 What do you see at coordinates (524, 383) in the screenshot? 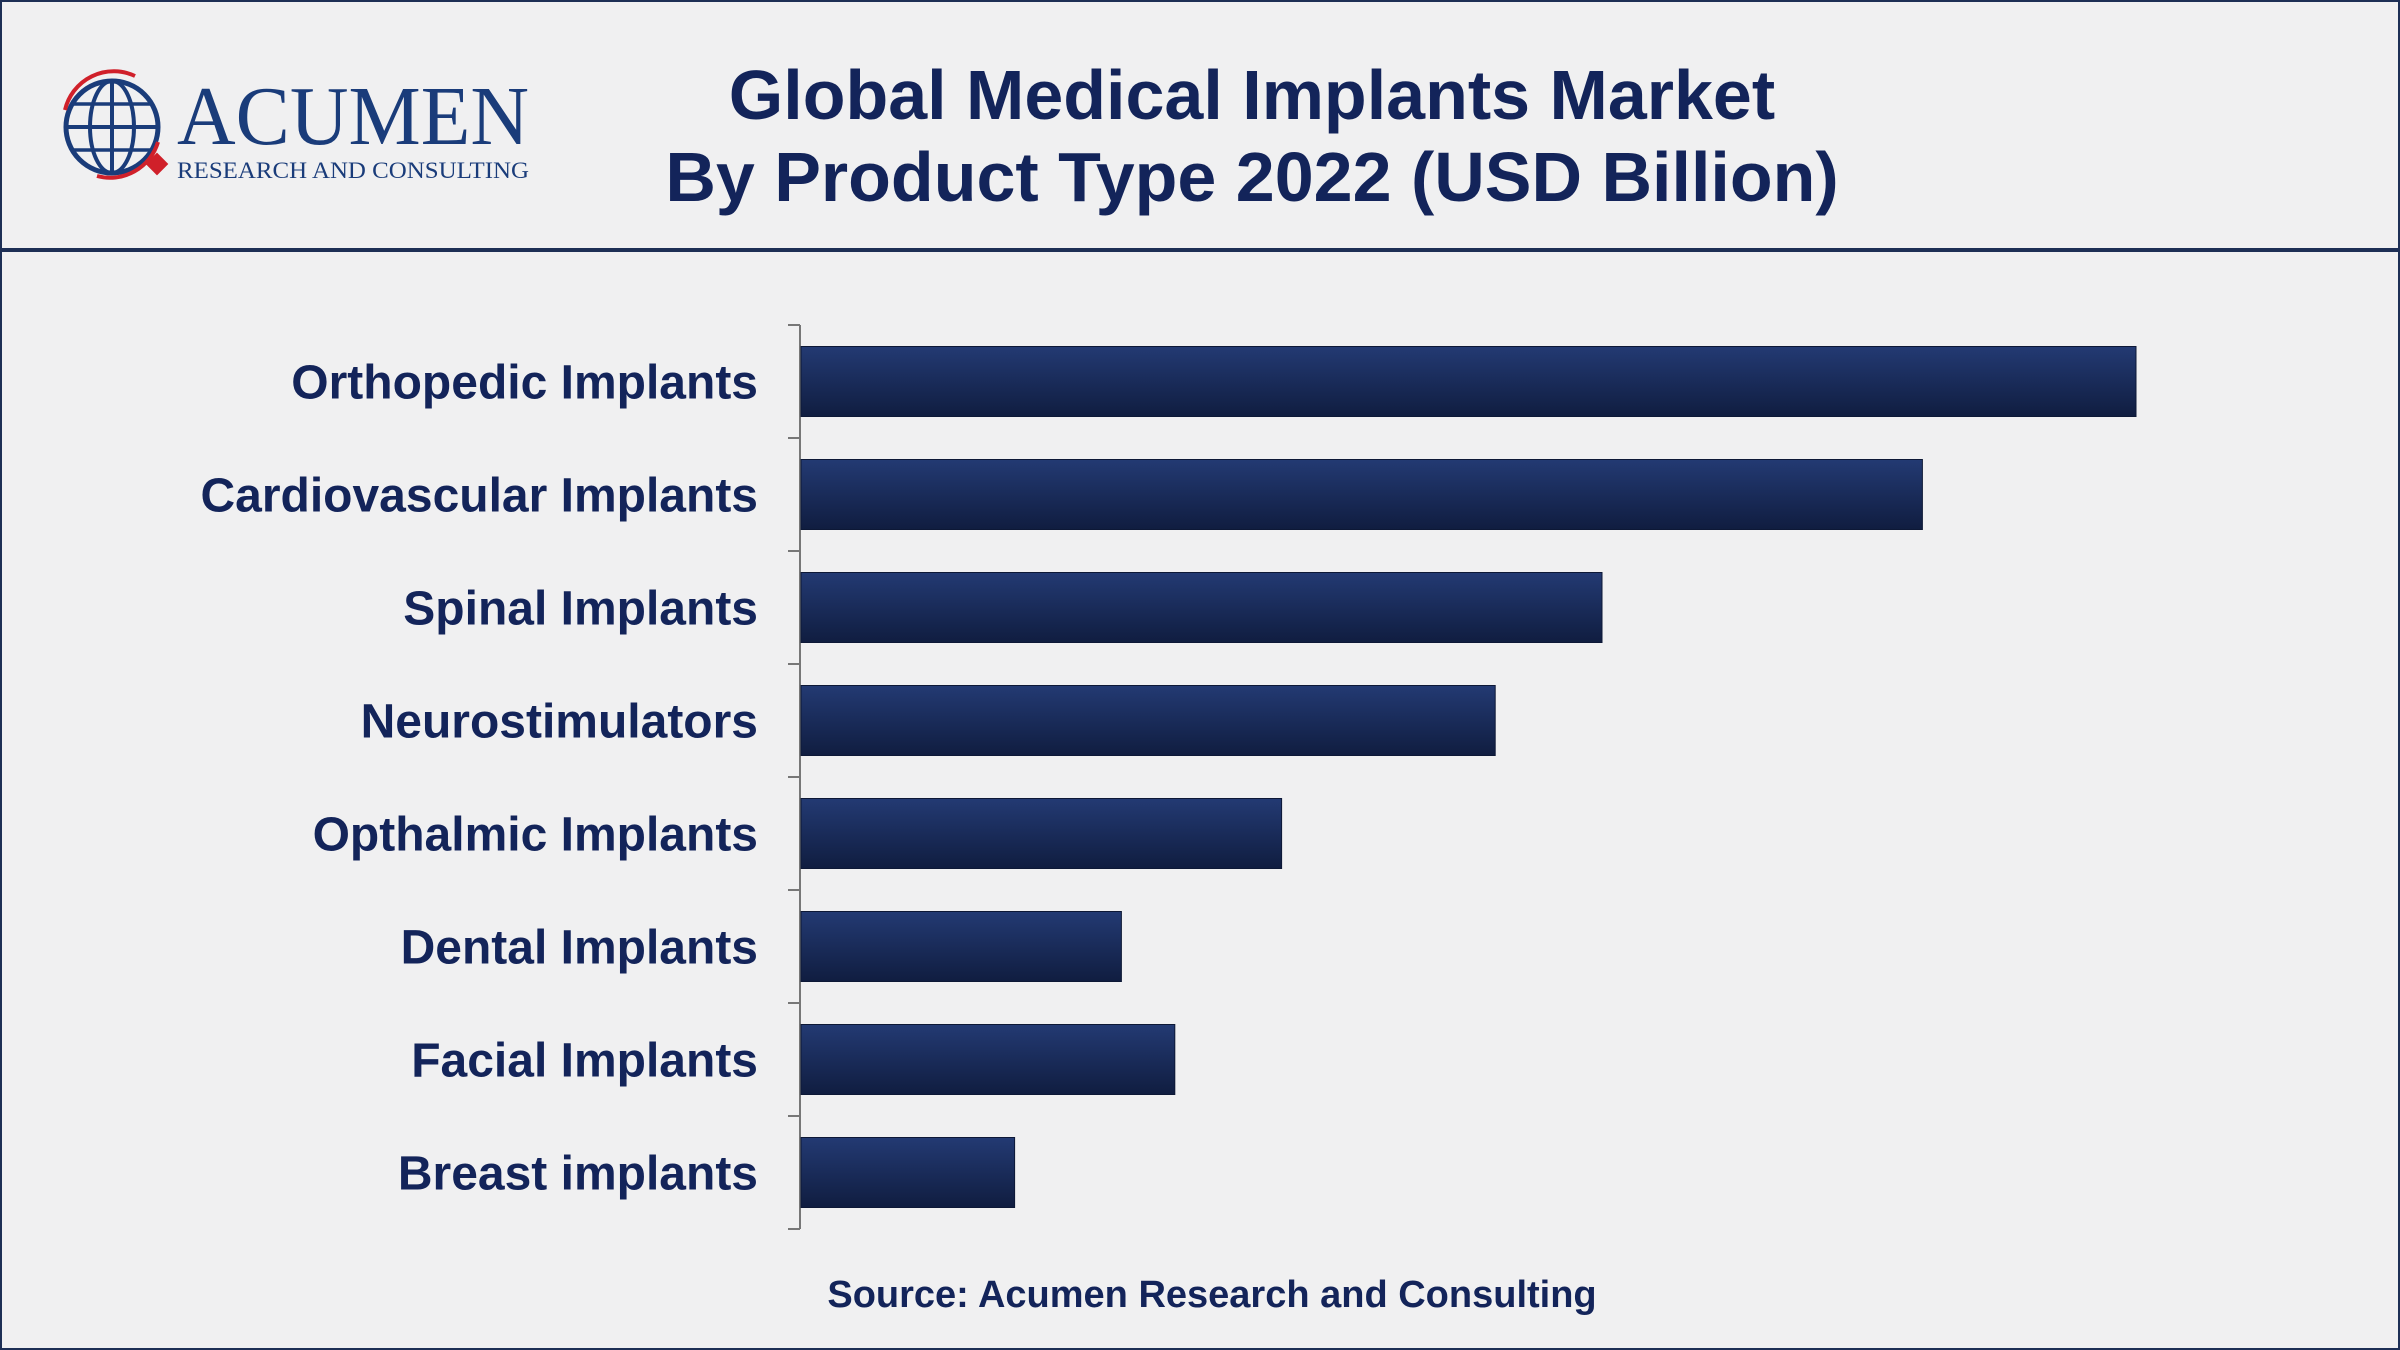
I see `category-label: Orthopedic Implants` at bounding box center [524, 383].